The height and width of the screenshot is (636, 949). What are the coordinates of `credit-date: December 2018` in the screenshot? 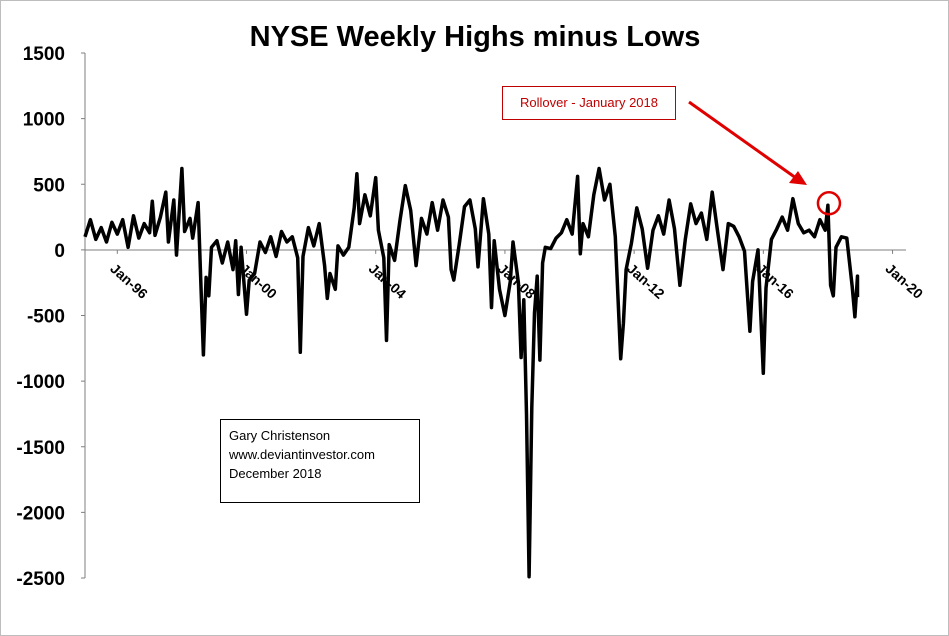 It's located at (275, 473).